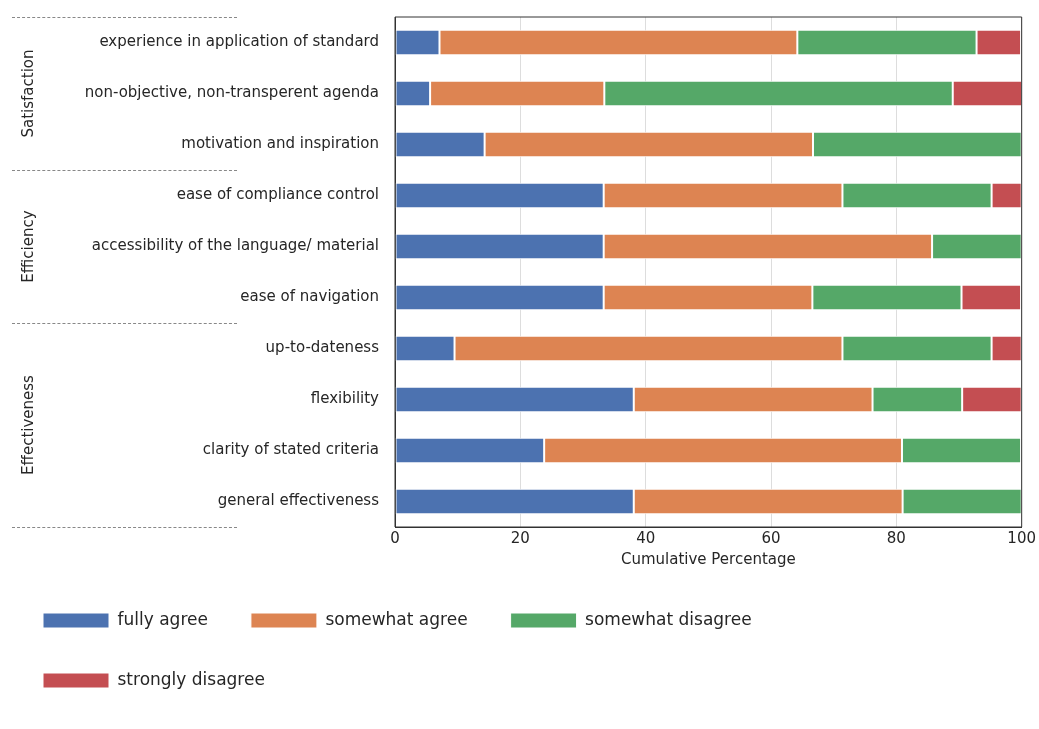 This screenshot has height=729, width=1039. Describe the element at coordinates (277, 194) in the screenshot. I see `y-tick-label: ease of compliance control` at that location.